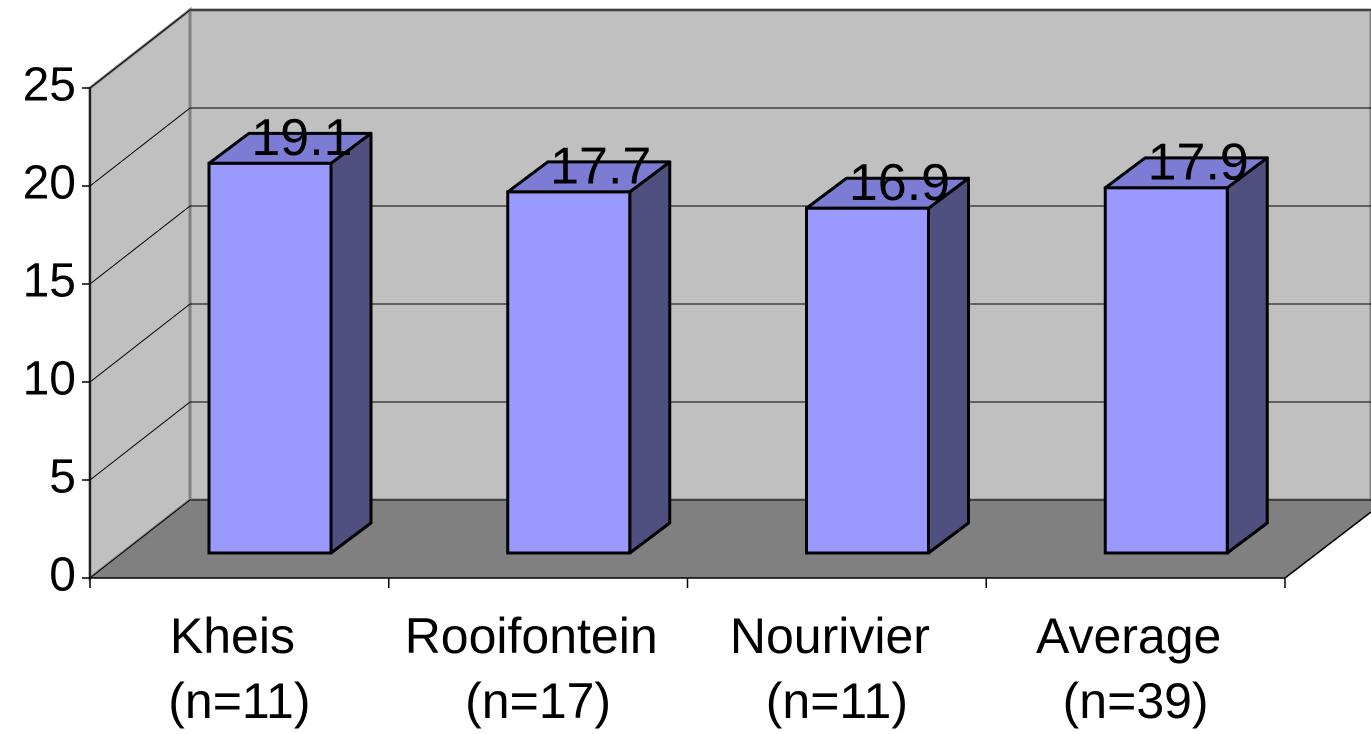 The width and height of the screenshot is (1371, 734). What do you see at coordinates (1198, 163) in the screenshot?
I see `value-label: 17.9` at bounding box center [1198, 163].